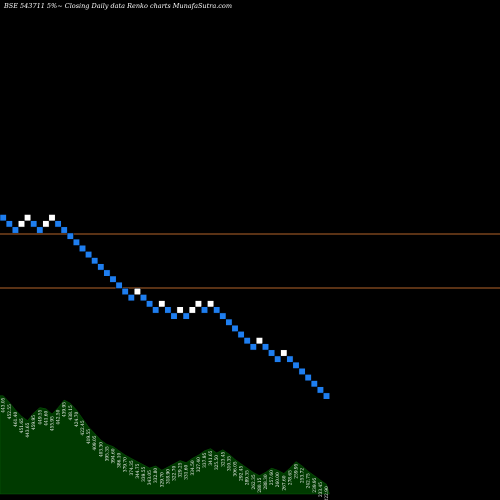 This screenshot has width=500, height=500. Describe the element at coordinates (327, 493) in the screenshot. I see `volume-label: 222.90` at that location.